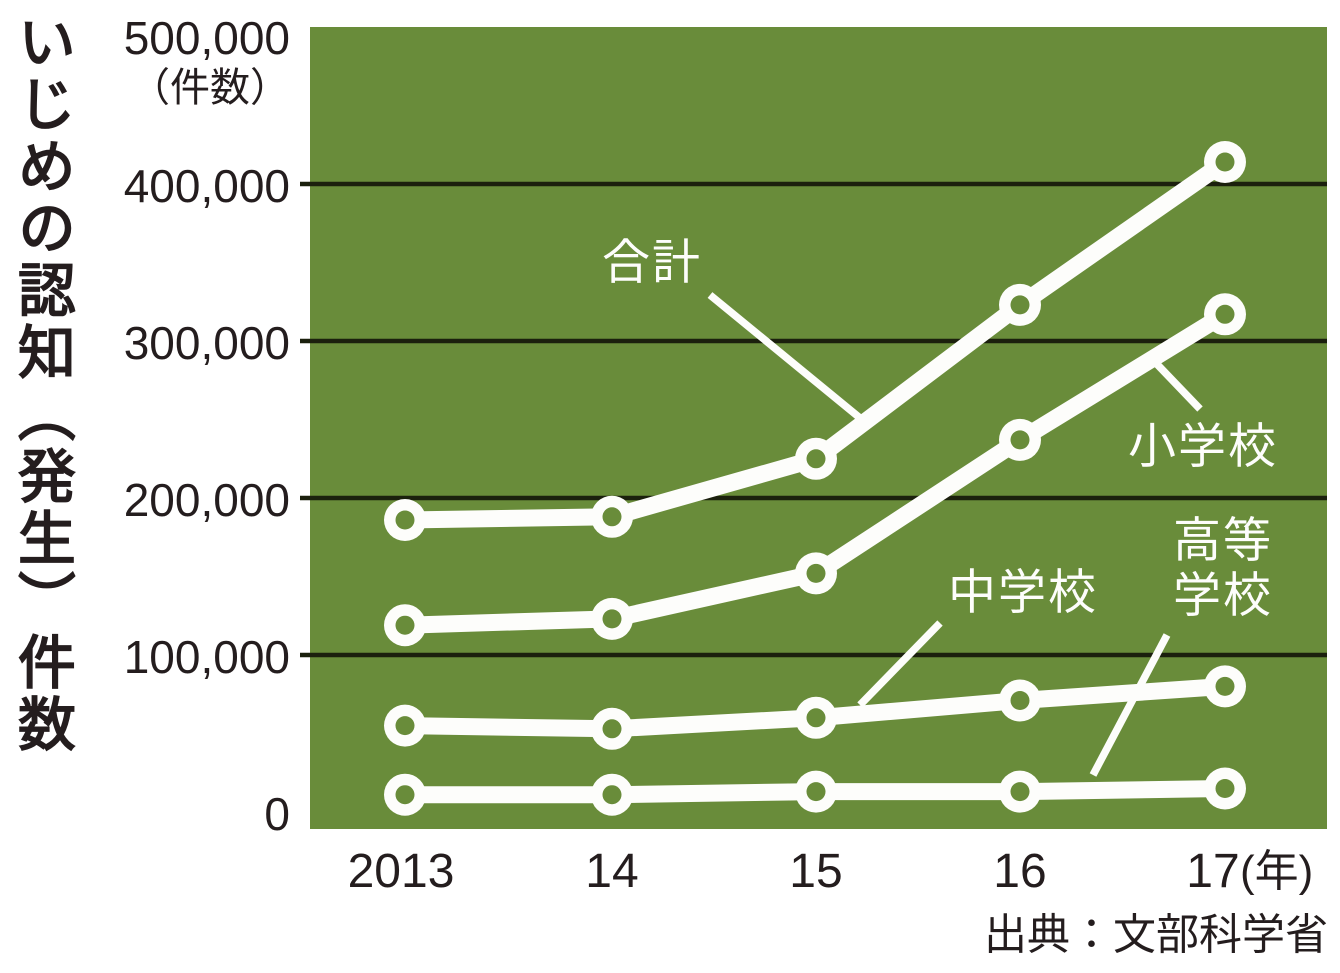  Describe the element at coordinates (1176, 384) in the screenshot. I see `callout-line-elementary` at that location.